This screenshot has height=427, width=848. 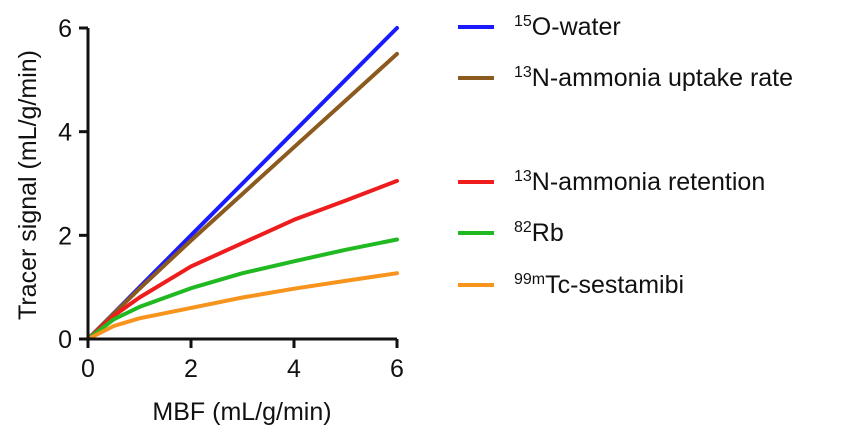 I want to click on y-tick-label: 2, so click(x=65, y=236).